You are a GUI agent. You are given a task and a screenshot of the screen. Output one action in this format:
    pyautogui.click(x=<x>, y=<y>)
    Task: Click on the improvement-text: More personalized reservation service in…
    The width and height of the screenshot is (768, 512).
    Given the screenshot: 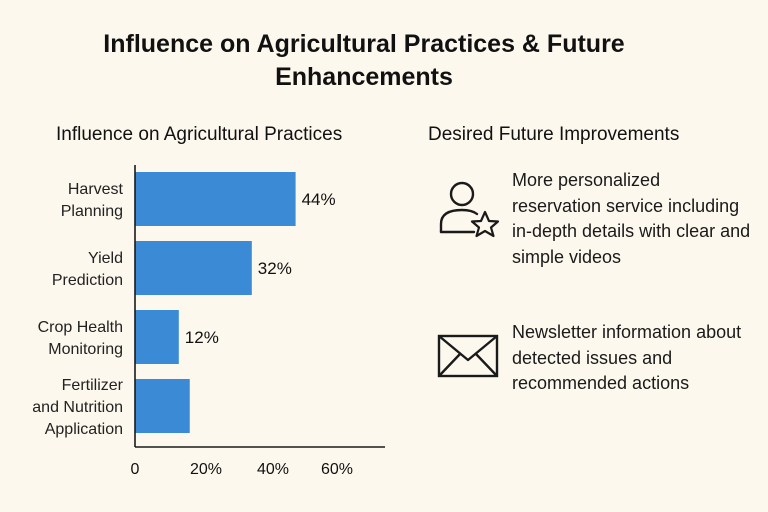 What is the action you would take?
    pyautogui.click(x=631, y=218)
    